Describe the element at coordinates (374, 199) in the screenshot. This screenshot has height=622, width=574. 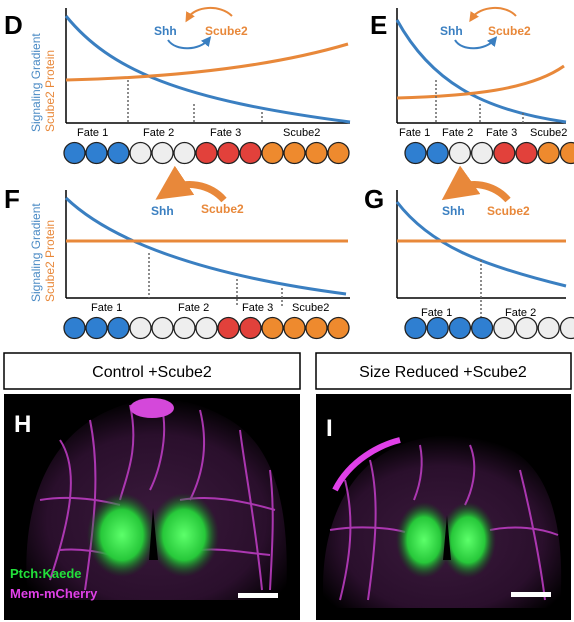
I see `panel-letter: G` at that location.